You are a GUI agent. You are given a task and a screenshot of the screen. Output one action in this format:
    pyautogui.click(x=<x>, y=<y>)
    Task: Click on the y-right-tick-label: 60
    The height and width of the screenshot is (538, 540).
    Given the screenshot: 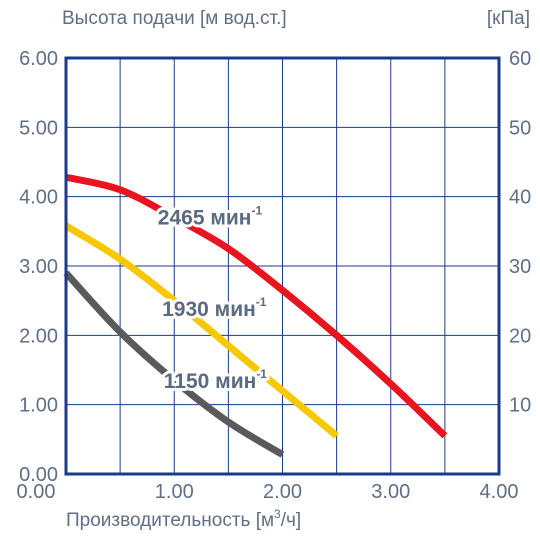 What is the action you would take?
    pyautogui.click(x=520, y=59)
    